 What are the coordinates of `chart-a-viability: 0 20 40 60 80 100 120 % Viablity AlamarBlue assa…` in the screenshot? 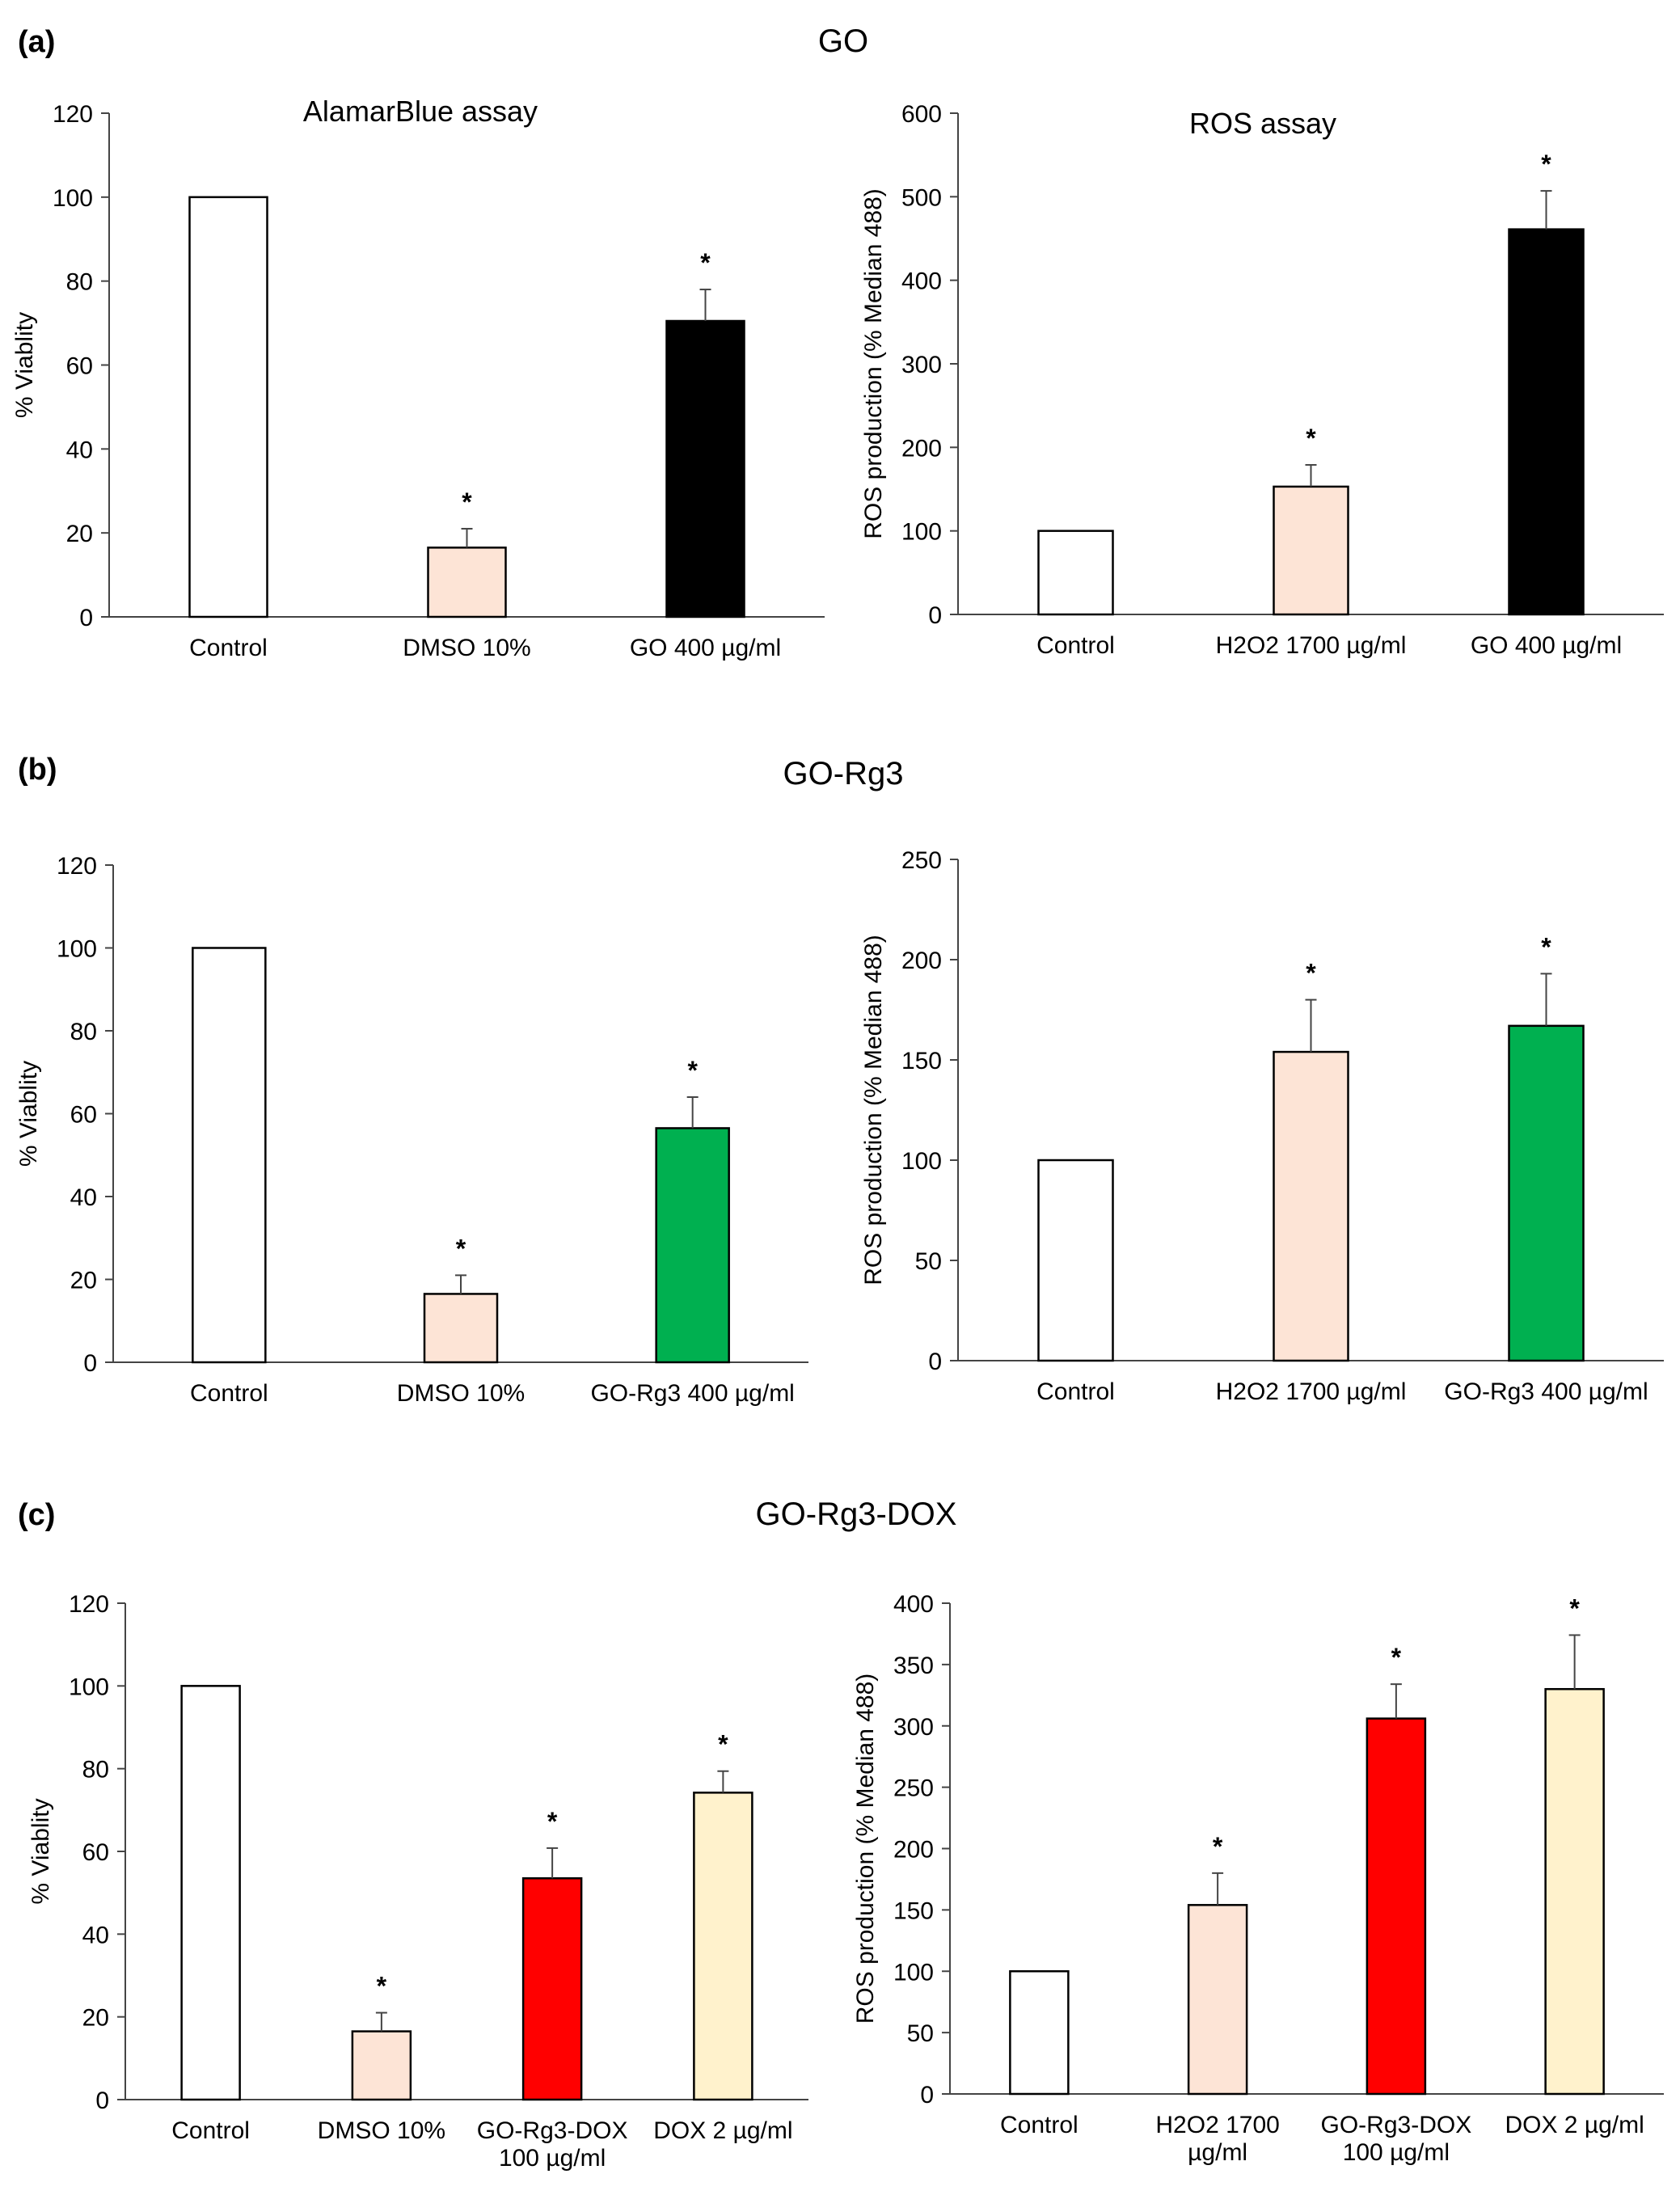 It's located at (418, 378).